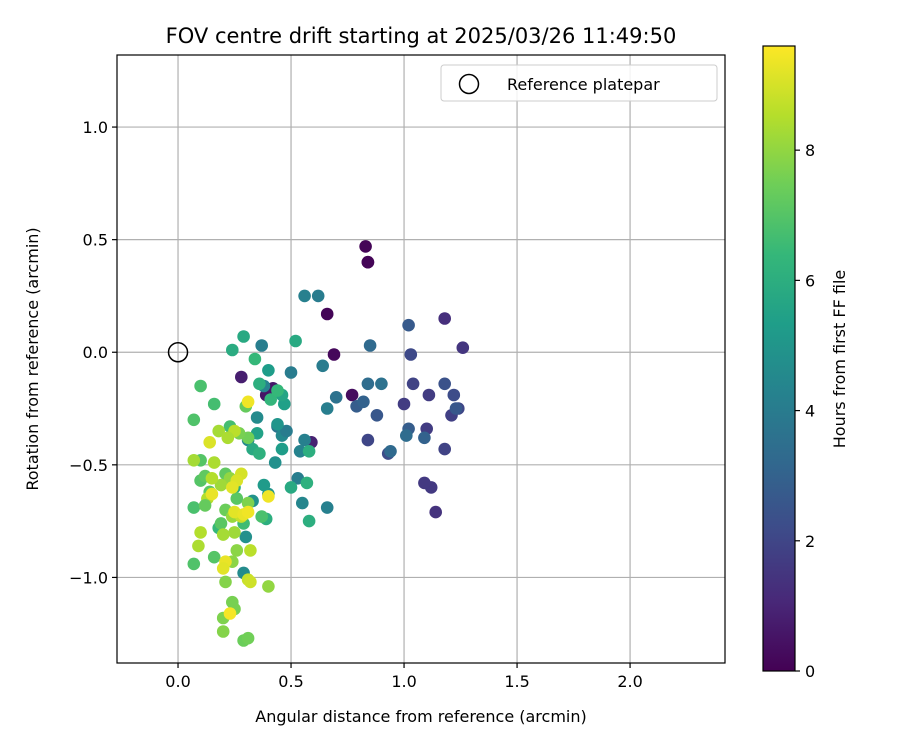 The width and height of the screenshot is (900, 750). What do you see at coordinates (95, 127) in the screenshot?
I see `y-tick-label: 1.0` at bounding box center [95, 127].